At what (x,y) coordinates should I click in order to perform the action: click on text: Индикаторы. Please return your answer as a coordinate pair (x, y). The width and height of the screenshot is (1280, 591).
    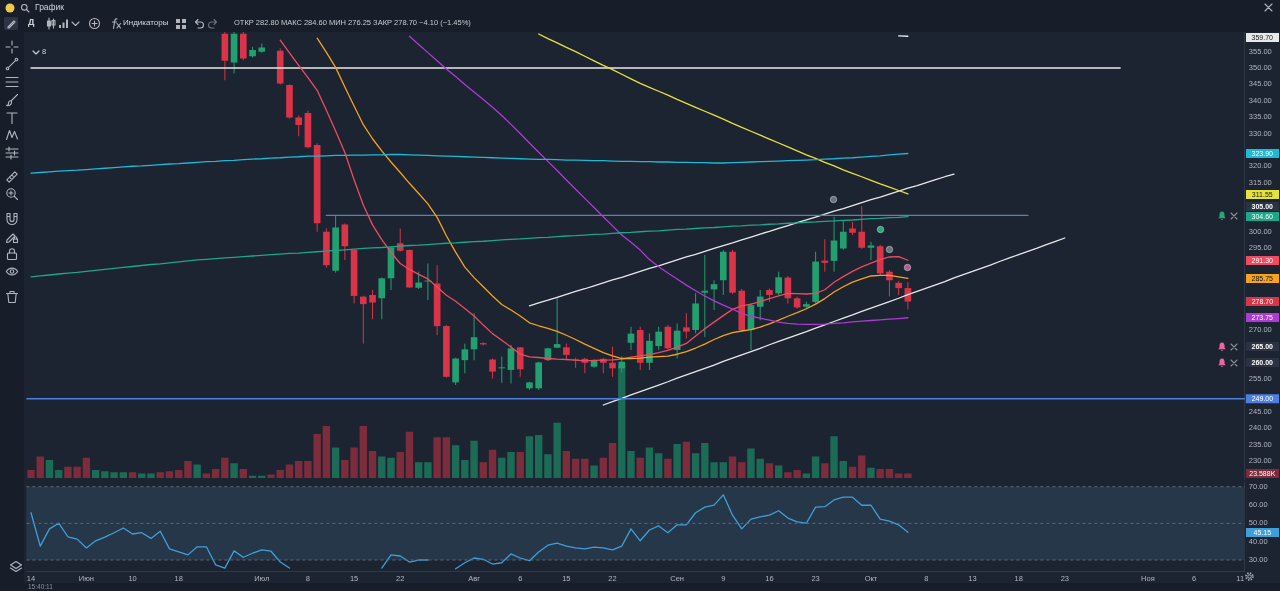
    Looking at the image, I should click on (146, 23).